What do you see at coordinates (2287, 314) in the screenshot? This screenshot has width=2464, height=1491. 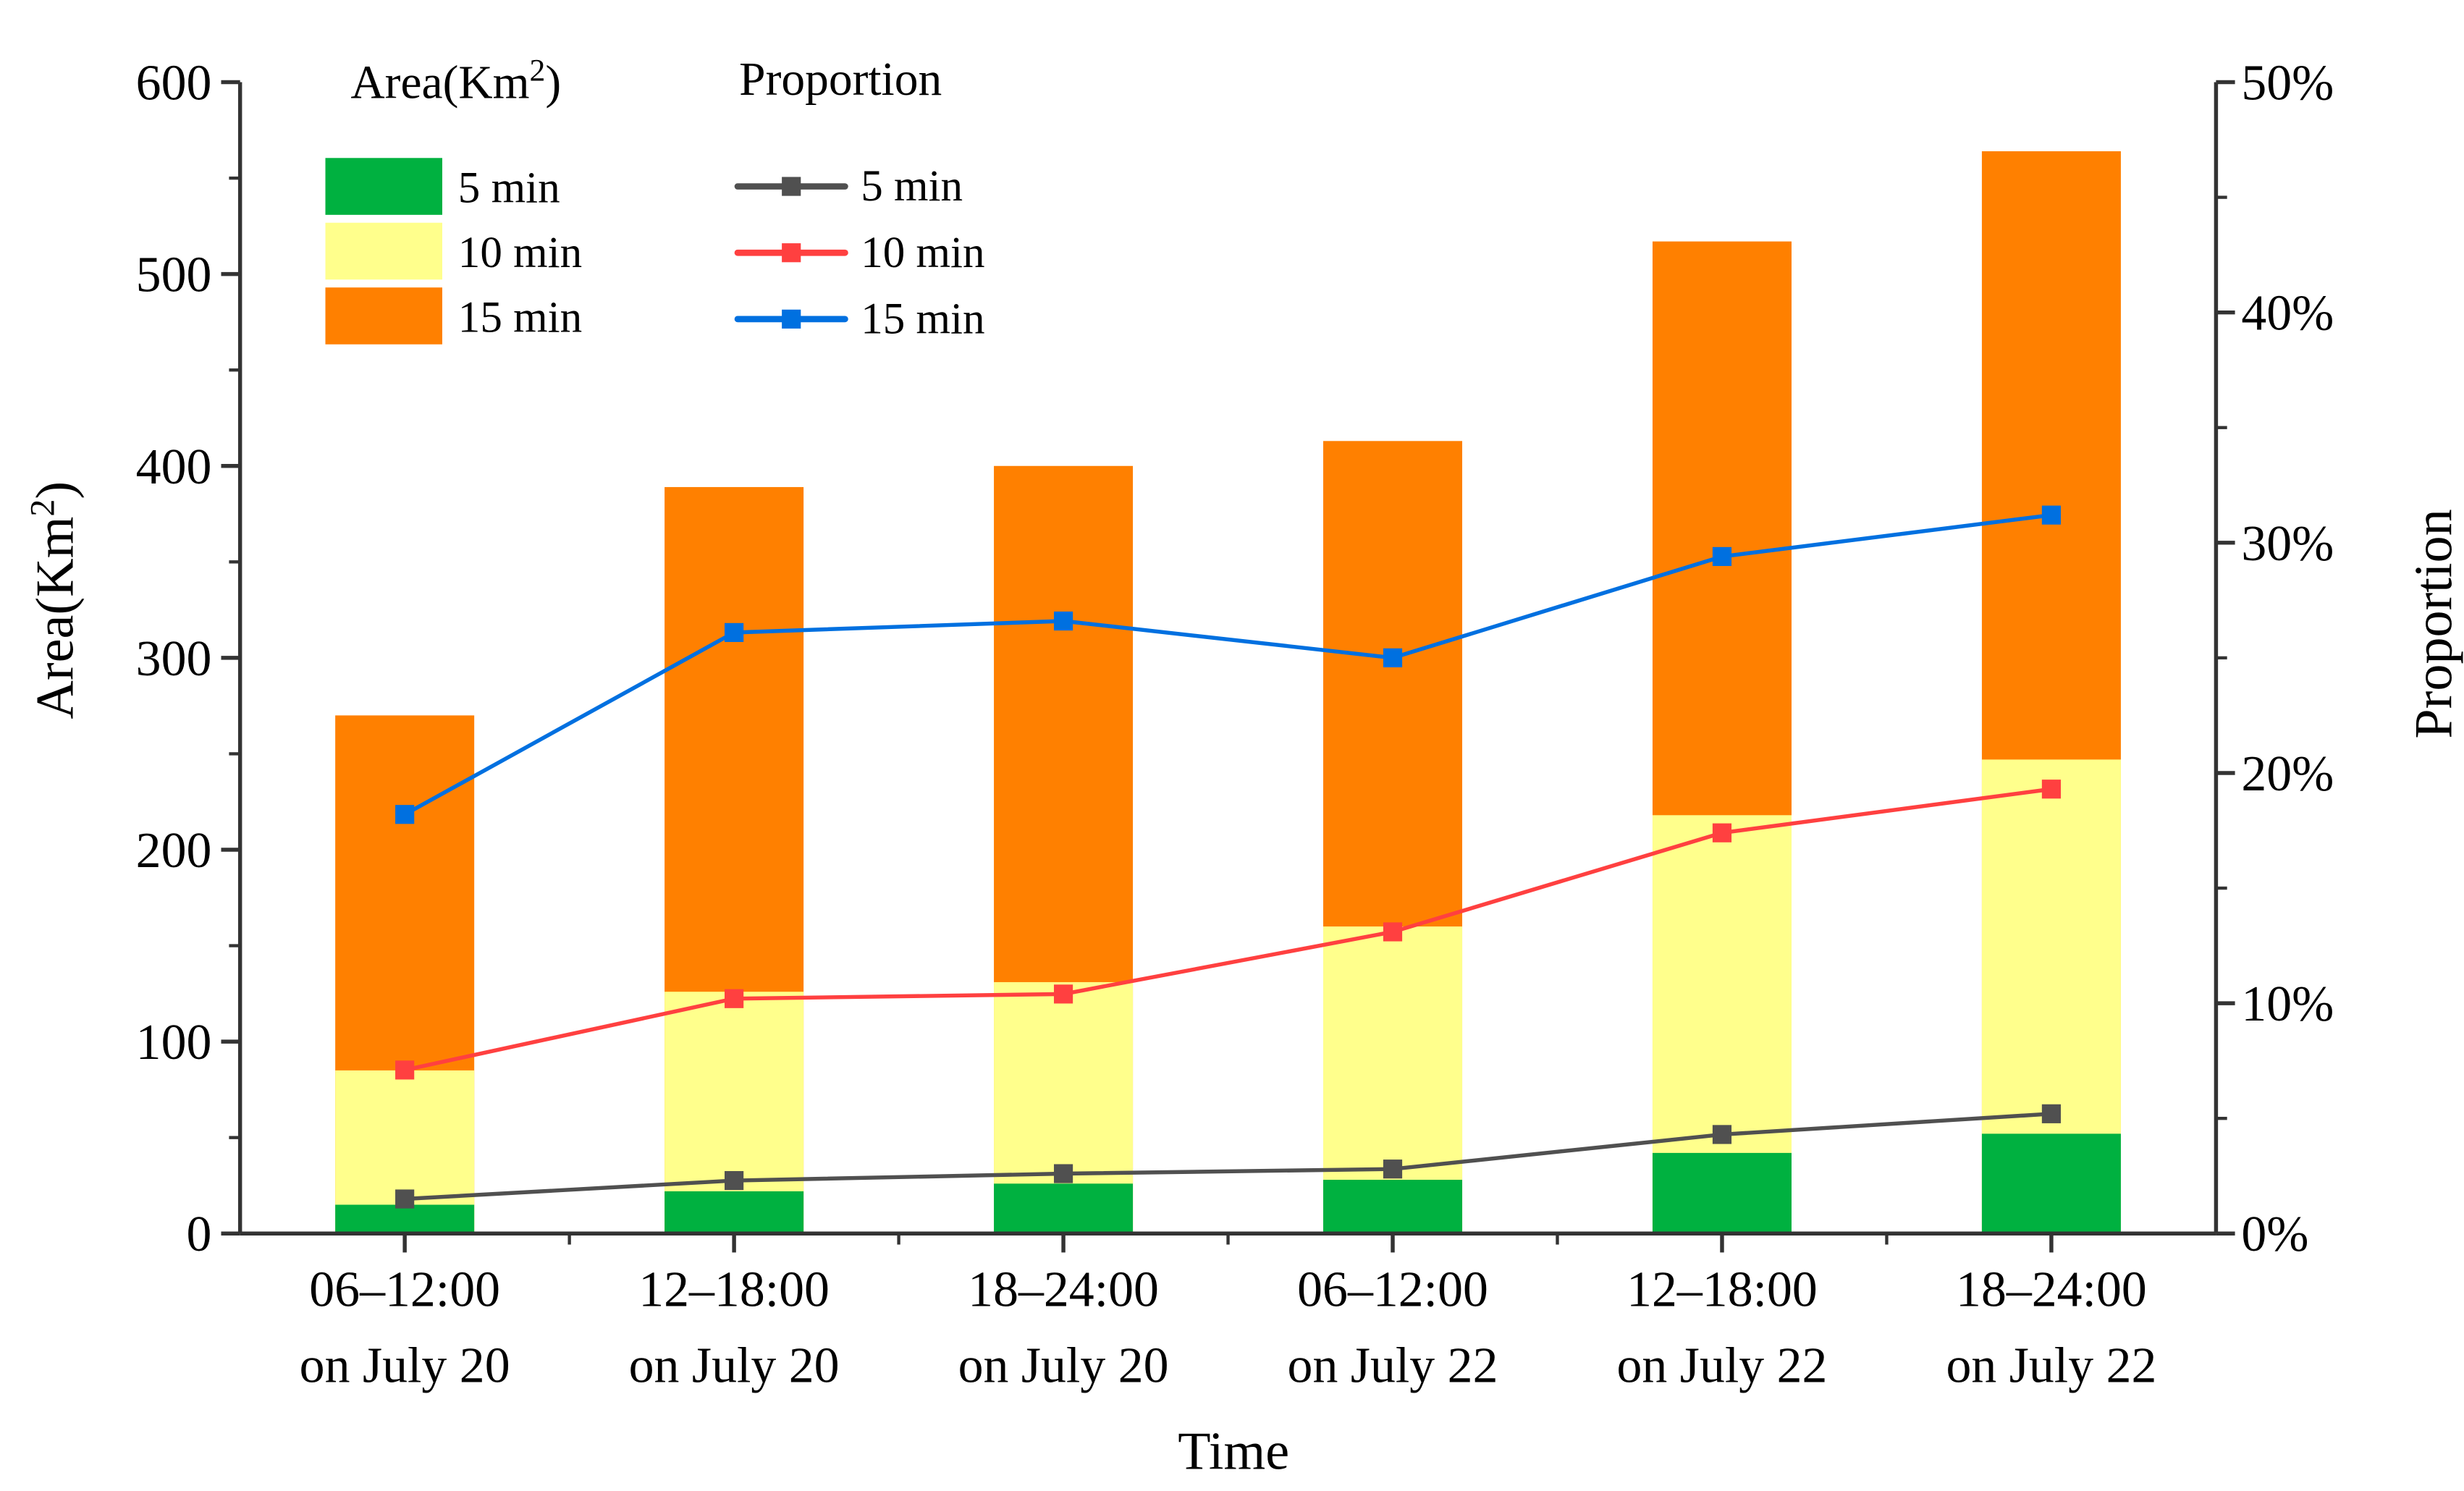 I see `y2-tick-label: 40%` at bounding box center [2287, 314].